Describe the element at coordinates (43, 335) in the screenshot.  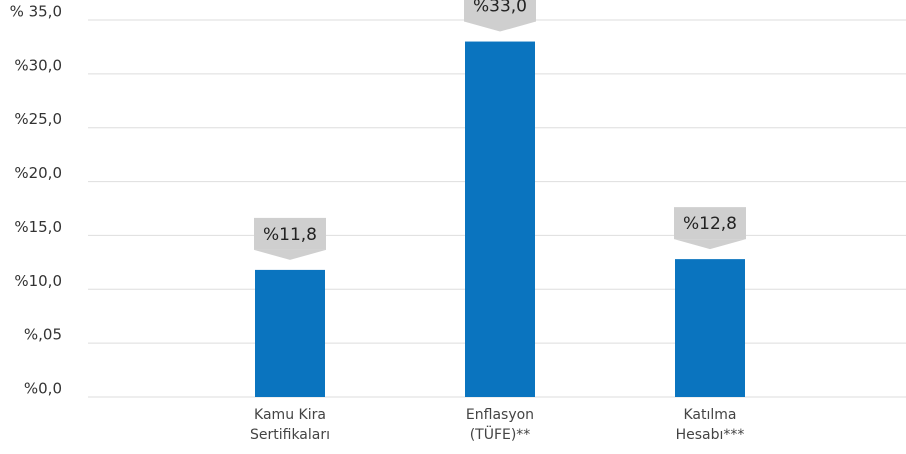
I see `y-tick-label: %,05` at that location.